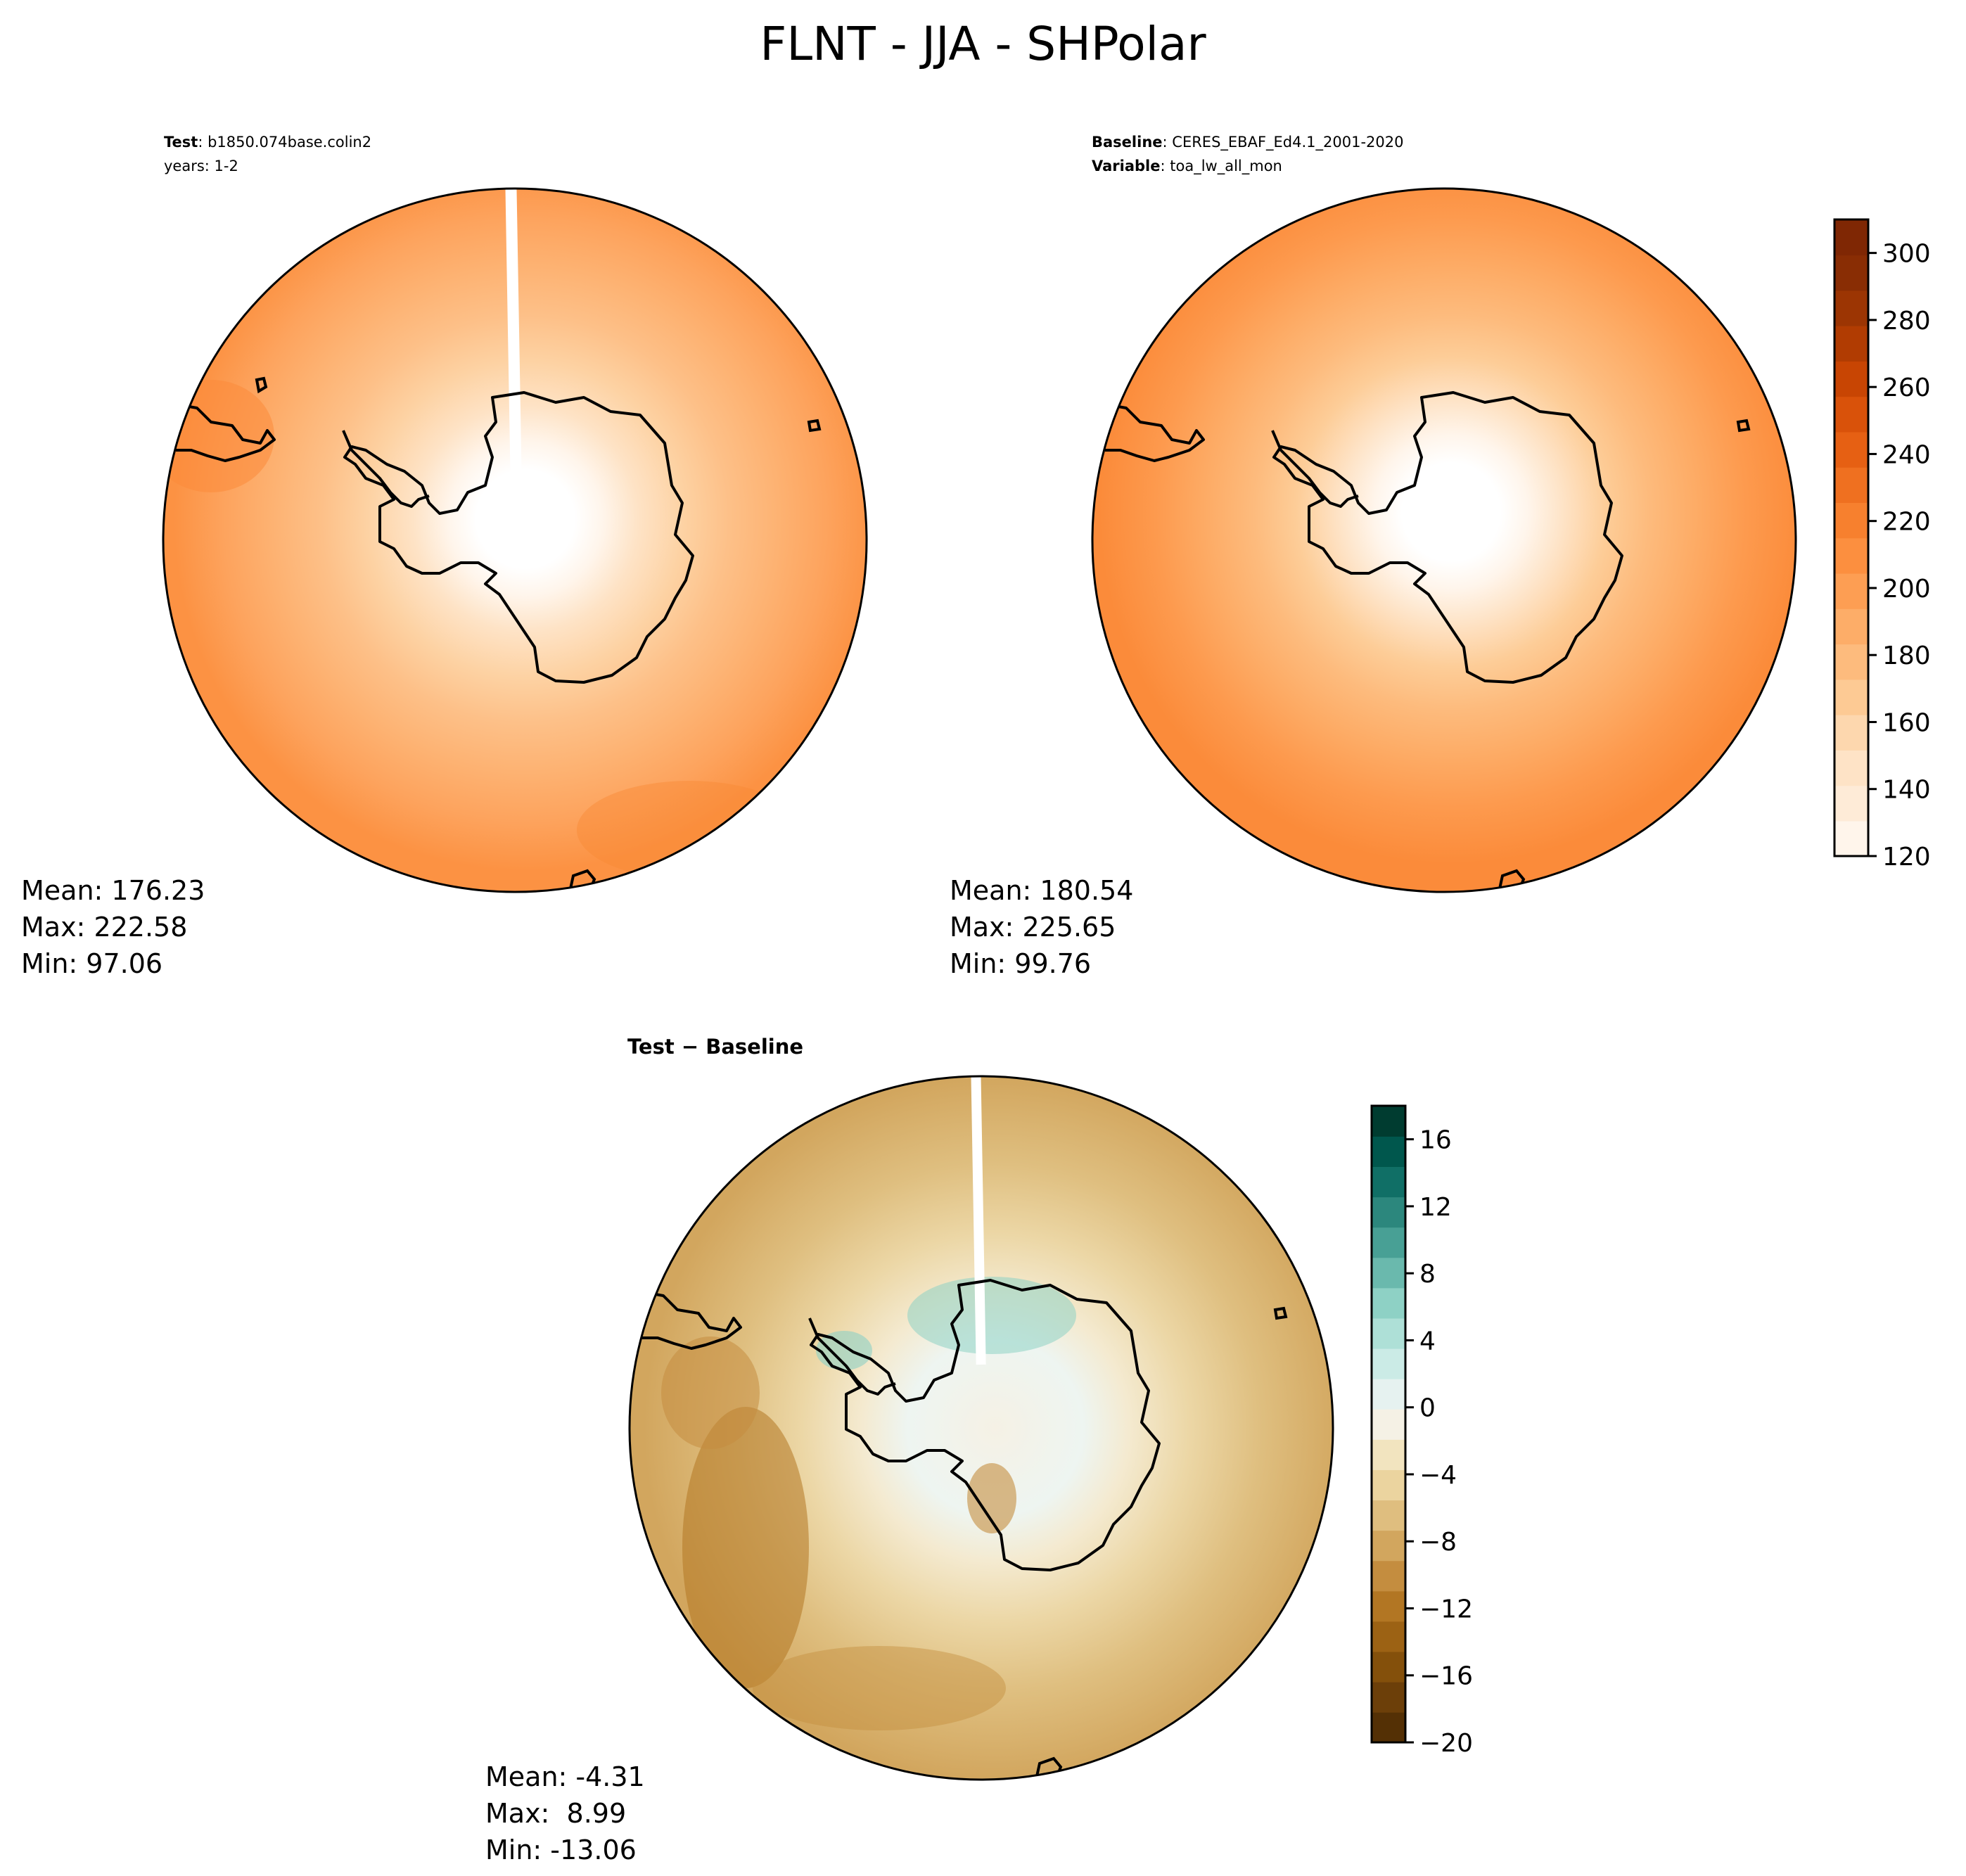  I want to click on baseline-max: Max: 225.65, so click(1033, 928).